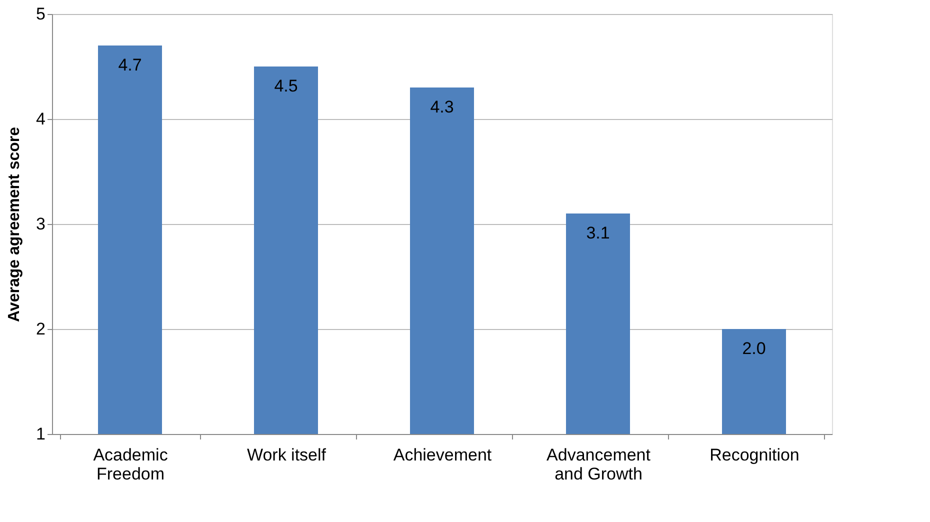 This screenshot has height=522, width=930. What do you see at coordinates (41, 434) in the screenshot?
I see `y-tick-label: 1` at bounding box center [41, 434].